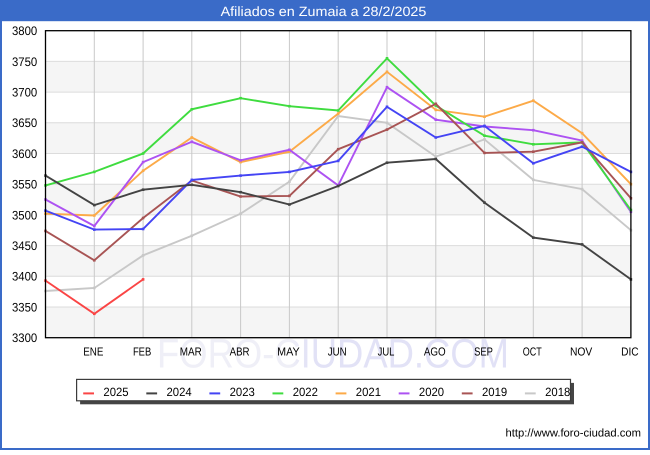 This screenshot has width=650, height=455. What do you see at coordinates (306, 392) in the screenshot?
I see `svg-text: 2022` at bounding box center [306, 392].